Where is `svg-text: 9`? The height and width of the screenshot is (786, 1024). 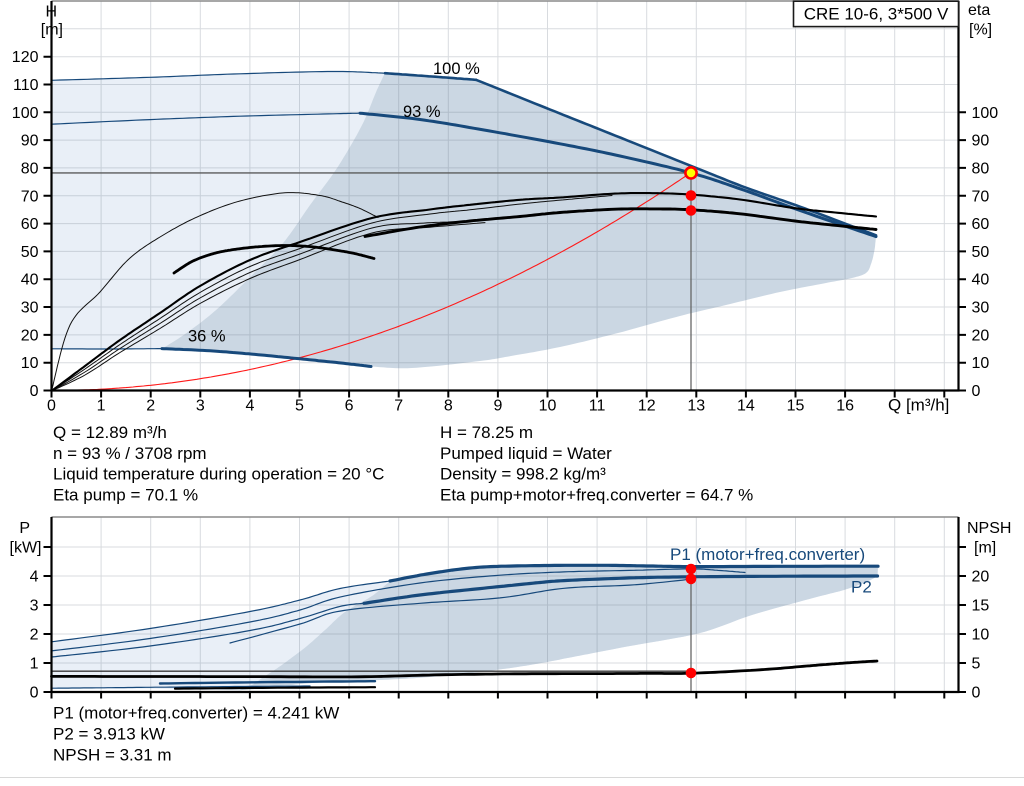
svg-text: 9 is located at coordinates (497, 406).